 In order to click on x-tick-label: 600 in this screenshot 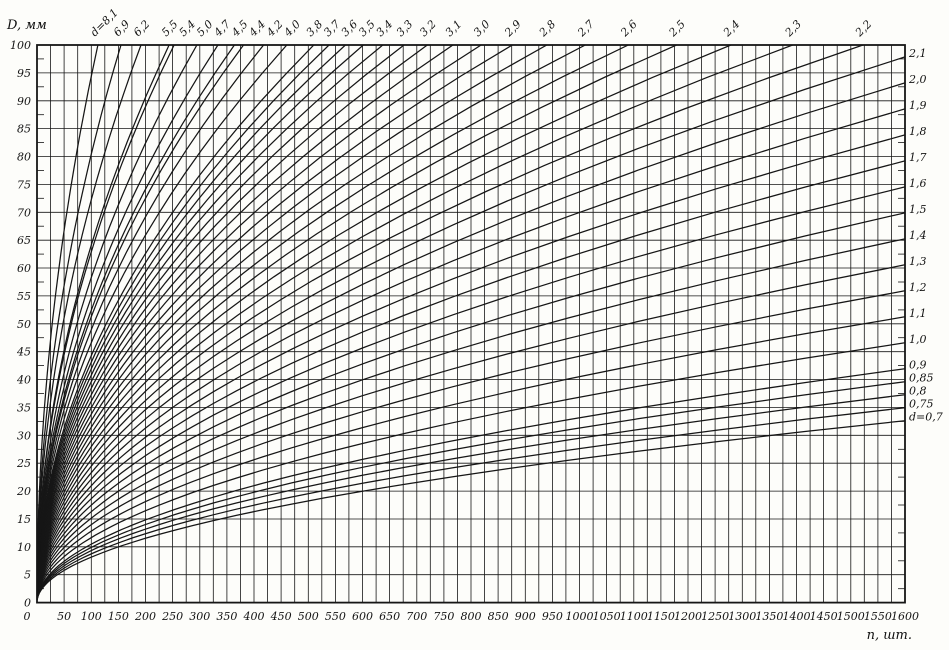, I will do `click(362, 616)`.